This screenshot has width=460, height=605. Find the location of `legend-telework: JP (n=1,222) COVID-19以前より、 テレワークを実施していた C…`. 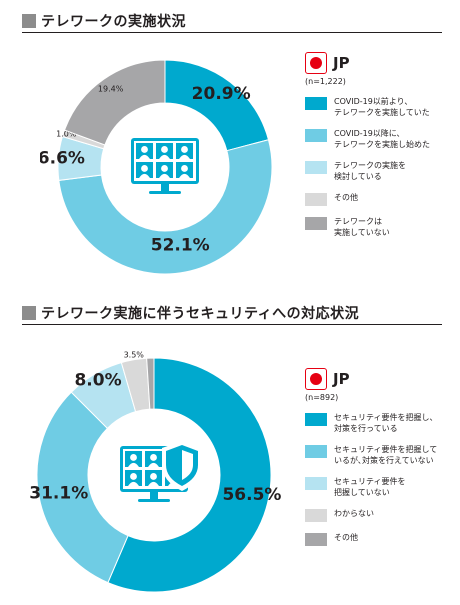

legend-telework: JP (n=1,222) COVID-19以前より、 テレワークを実施していた C… is located at coordinates (380, 150).